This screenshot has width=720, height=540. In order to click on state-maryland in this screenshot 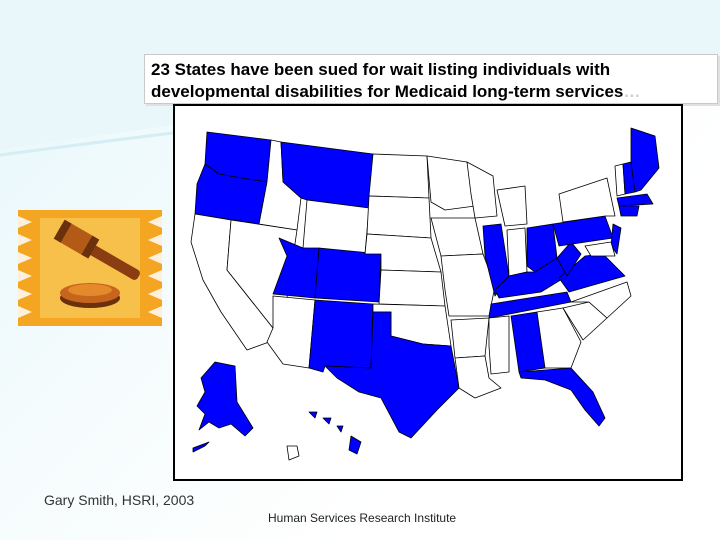, I will do `click(600, 249)`.